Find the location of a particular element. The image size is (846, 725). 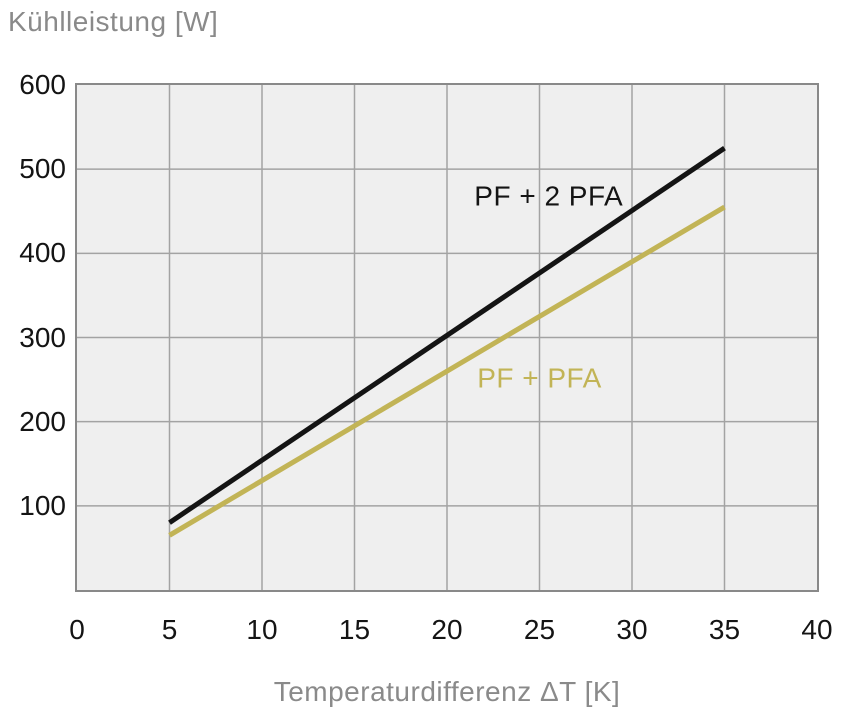

x-axis-title: Temperaturdifferenz ΔT [K] is located at coordinates (447, 691).